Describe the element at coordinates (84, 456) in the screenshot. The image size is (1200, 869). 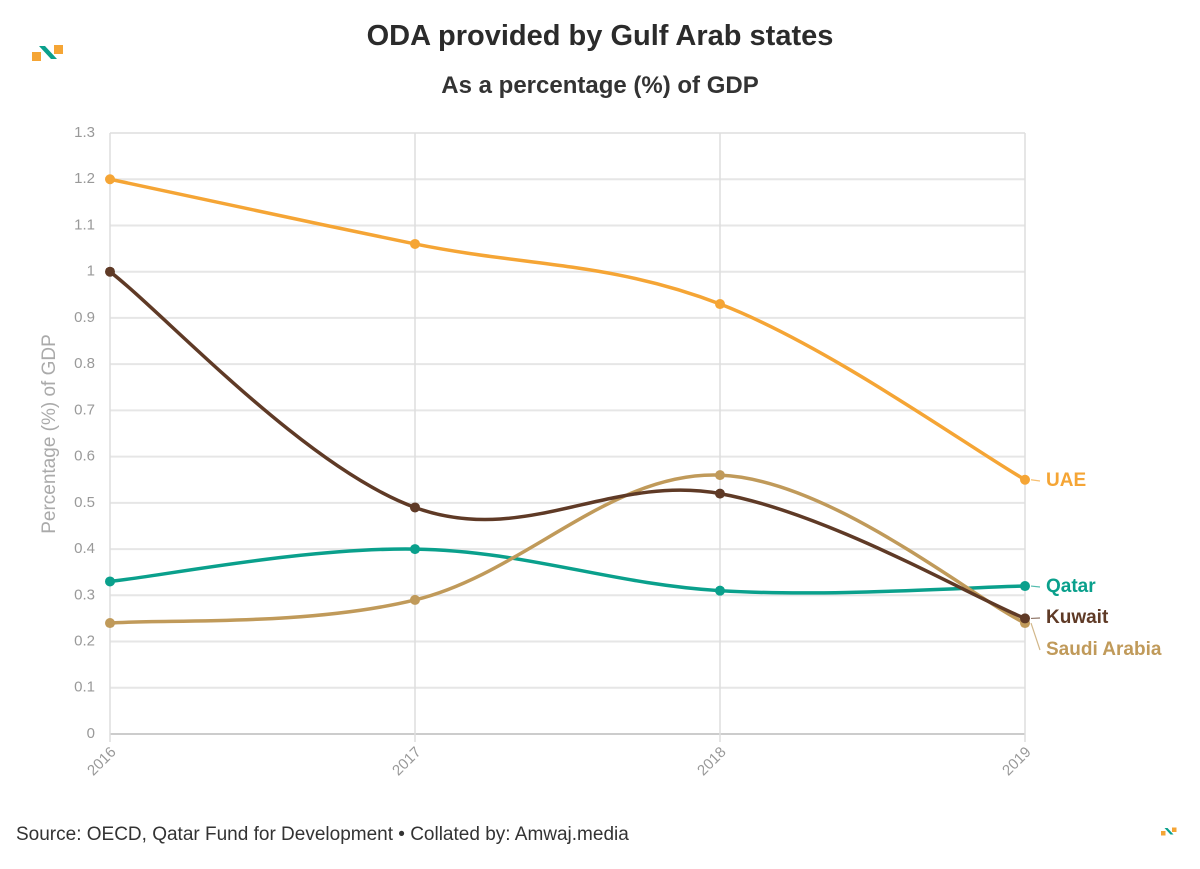
I see `y-tick-label: 0.6` at that location.